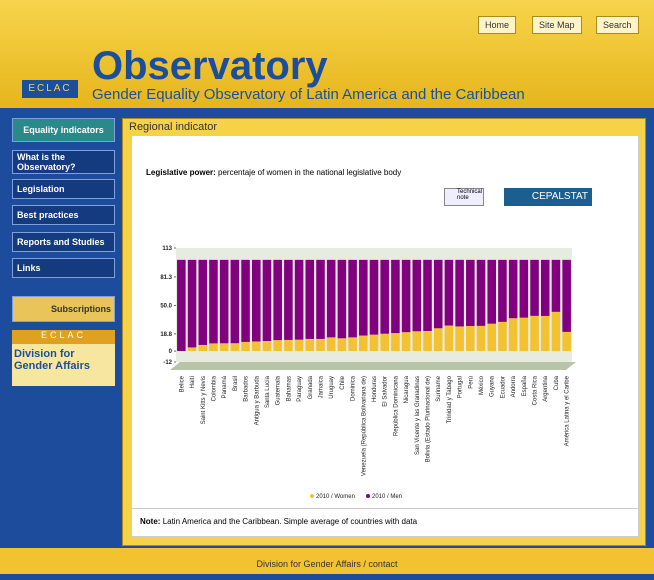 The height and width of the screenshot is (580, 654). What do you see at coordinates (182, 383) in the screenshot?
I see `x-tick-label: Belice` at bounding box center [182, 383].